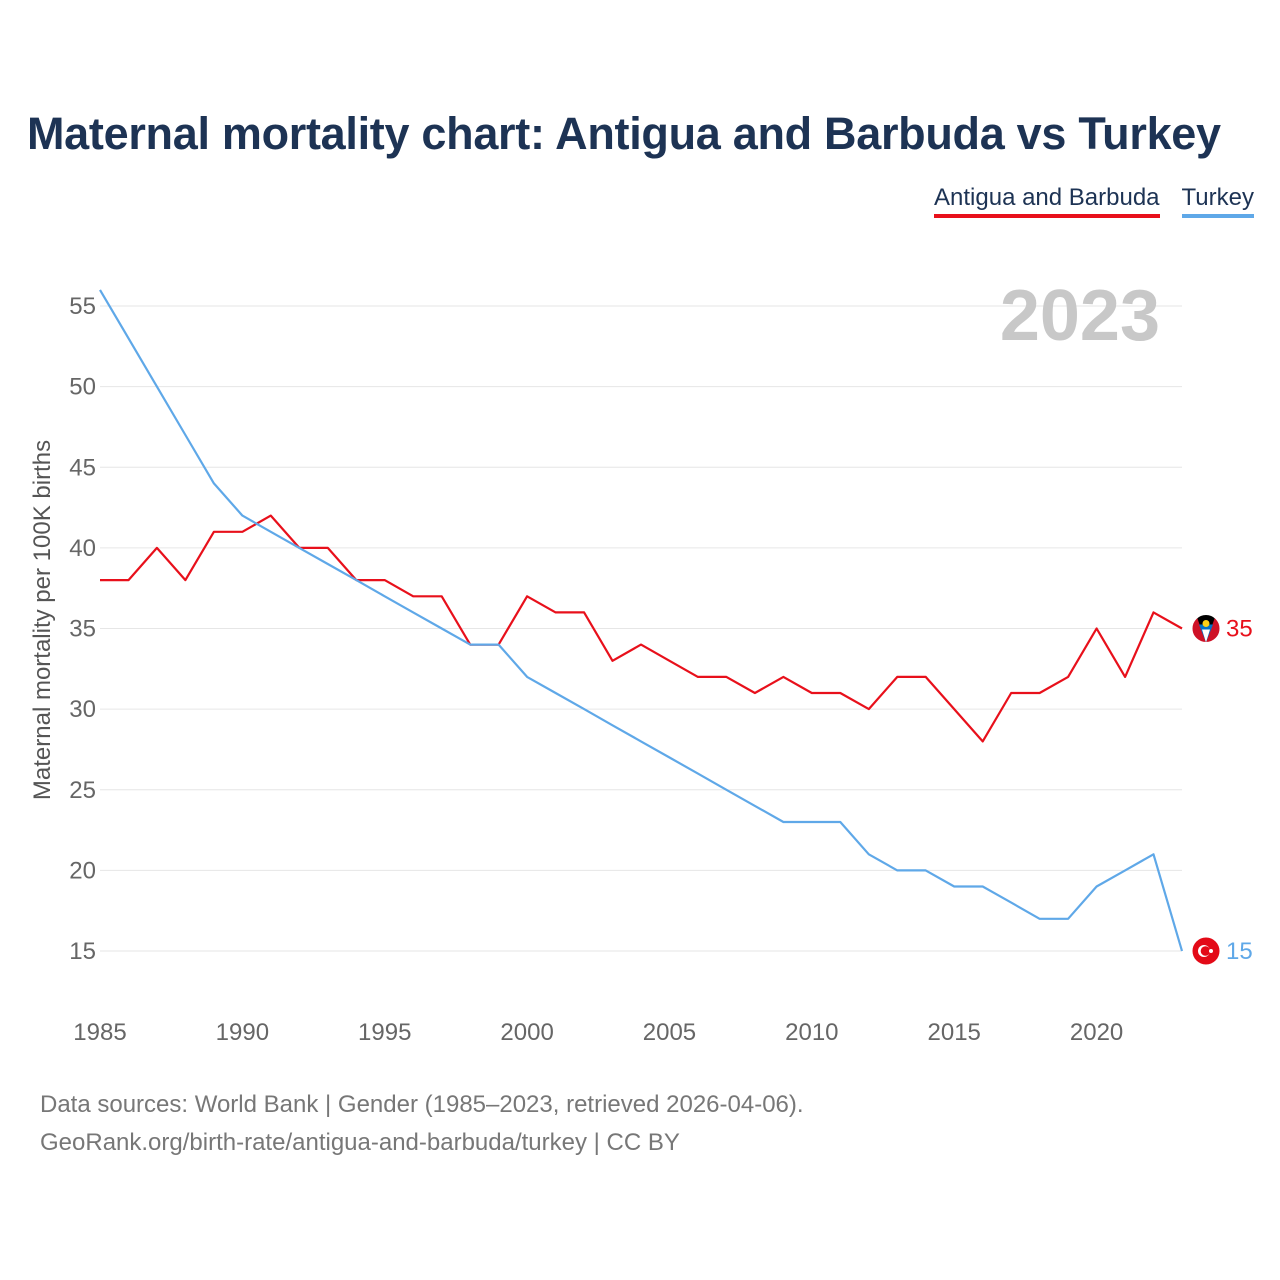  I want to click on x-axis: 1985 1990 1995 2000 2005 2010 2015 2020, so click(598, 1032).